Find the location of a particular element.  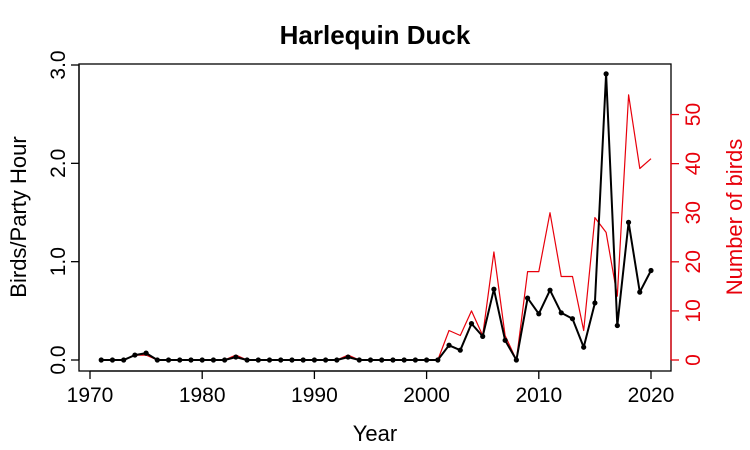

chart-title: Harlequin Duck is located at coordinates (375, 35).